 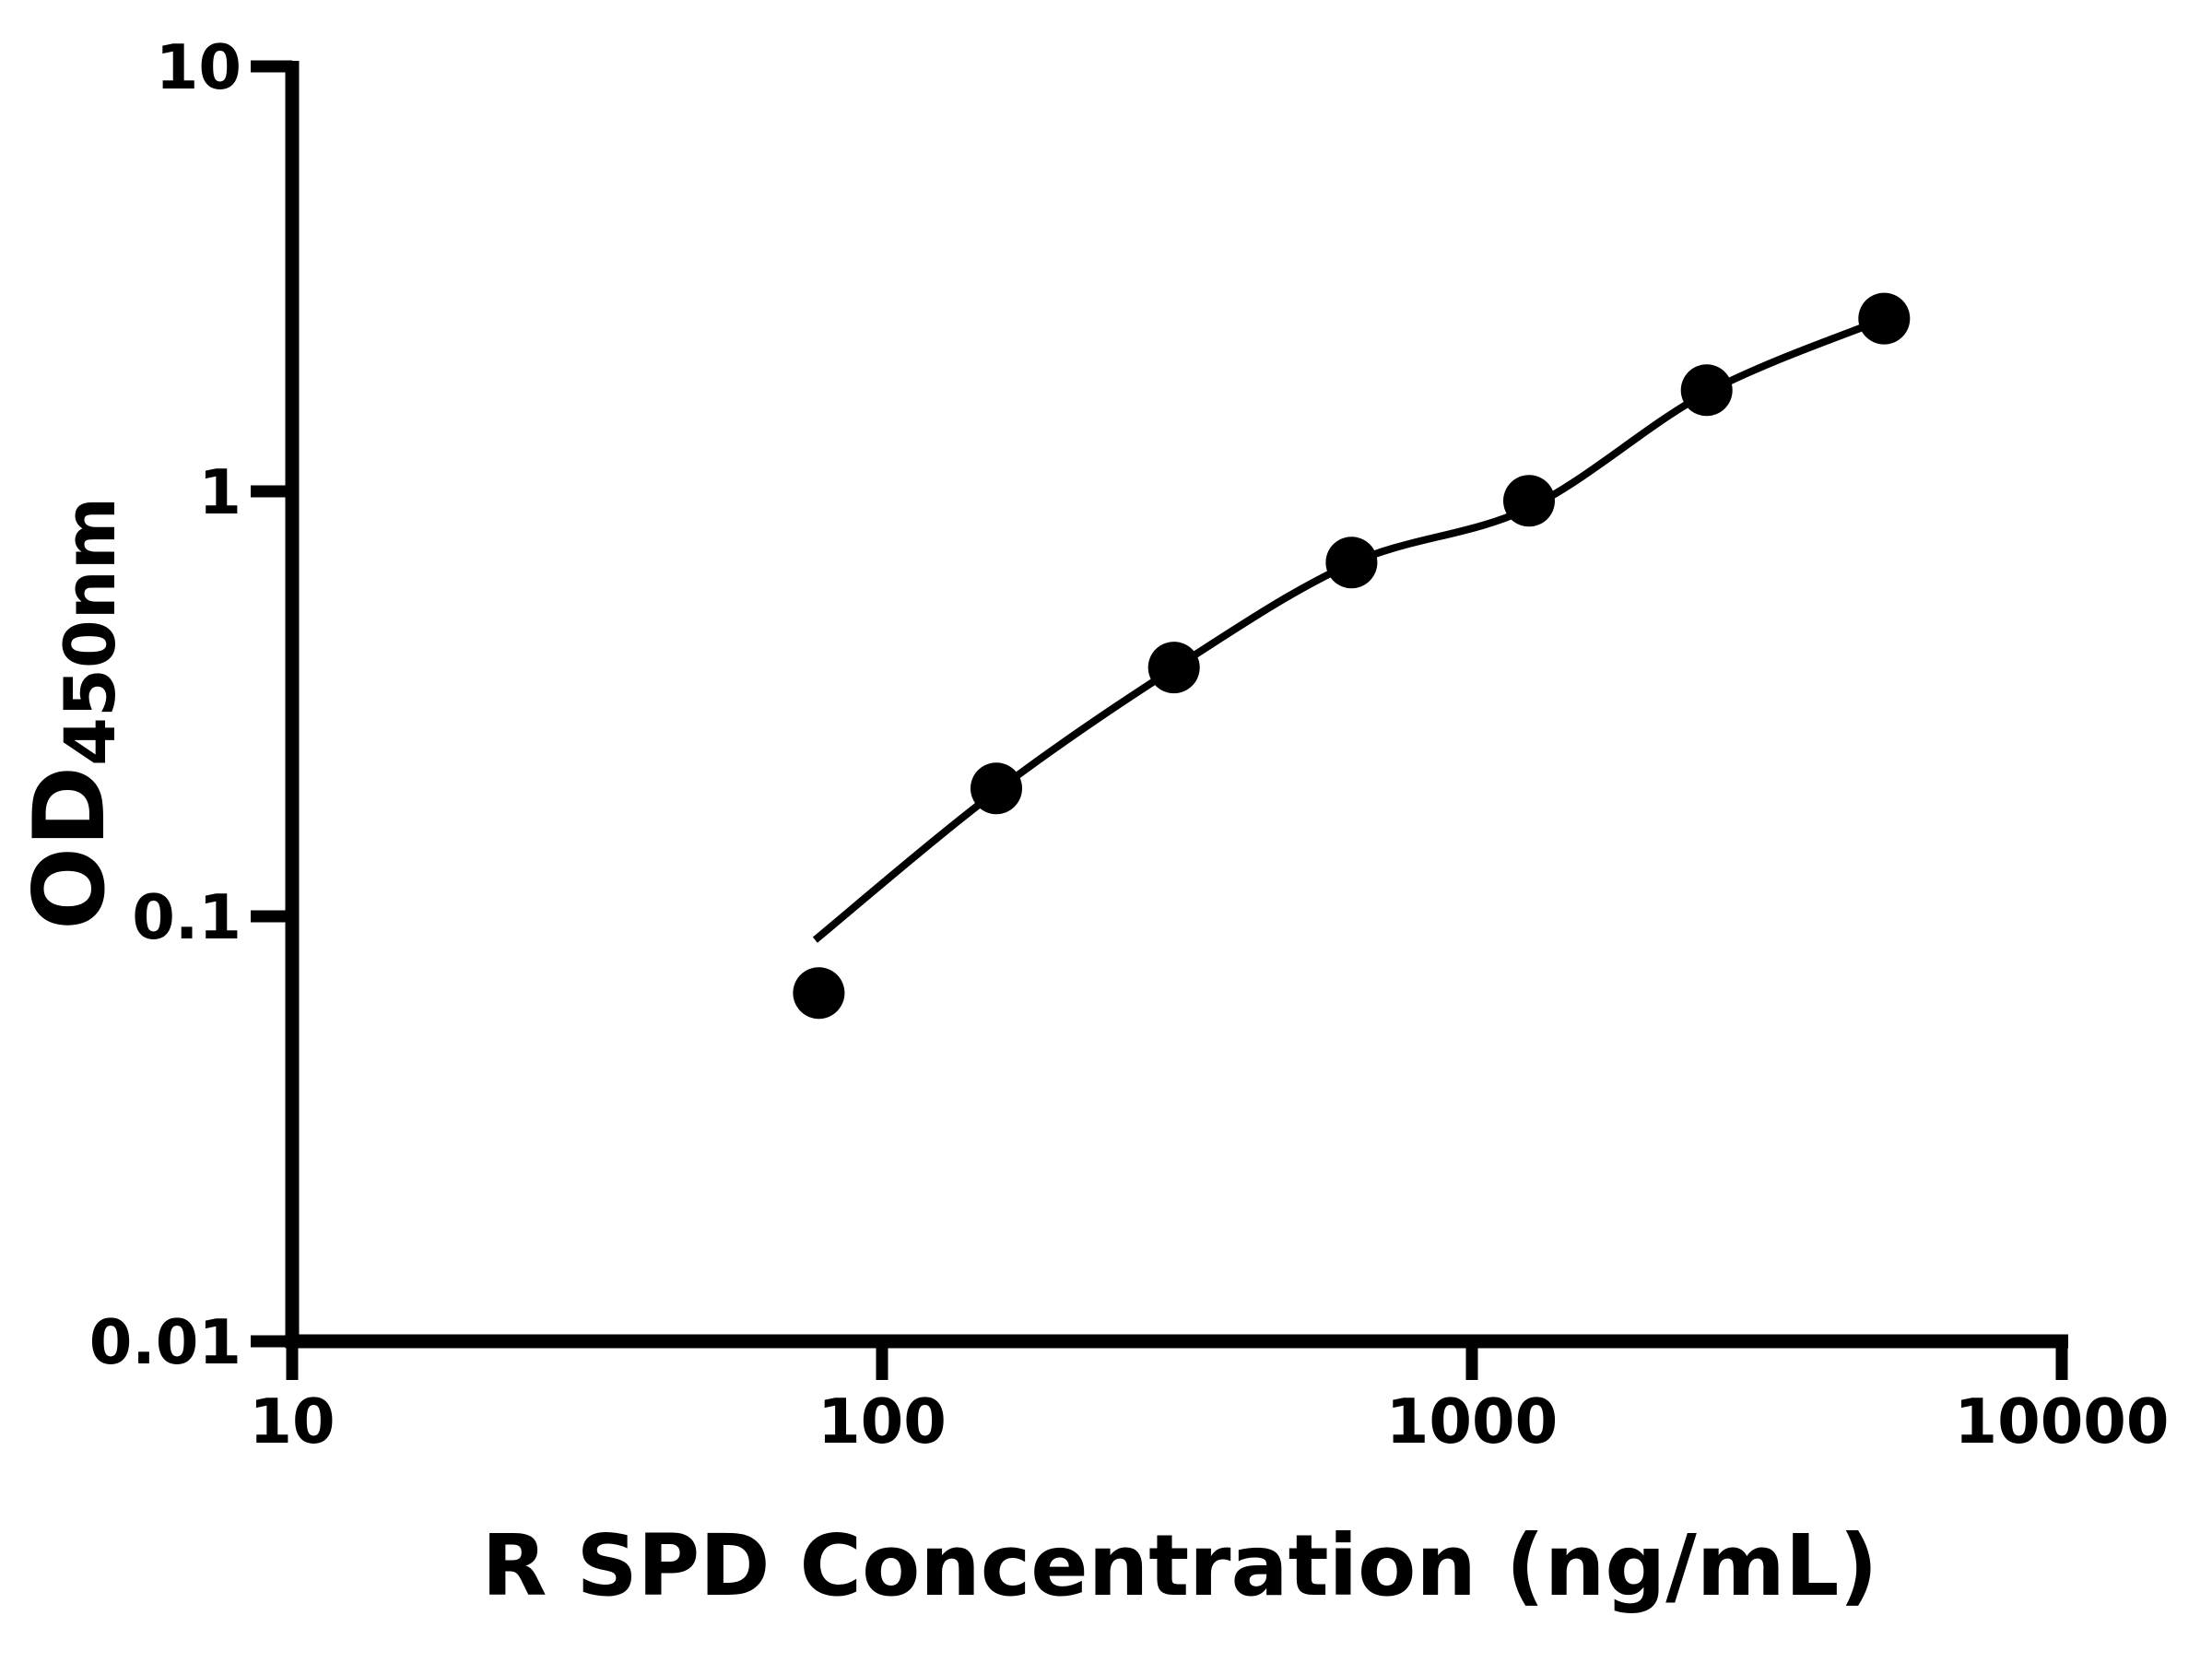 I want to click on x-tick-label: 100, so click(x=882, y=1421).